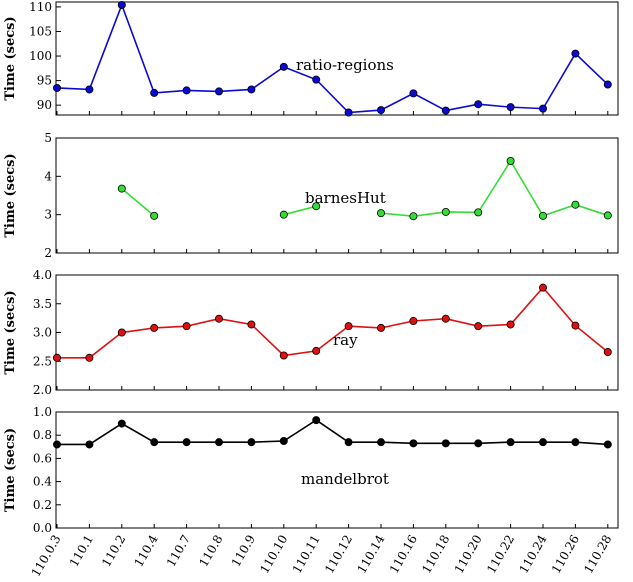 Image resolution: width=633 pixels, height=582 pixels. Describe the element at coordinates (435, 554) in the screenshot. I see `x-tick-label: 110.18` at that location.